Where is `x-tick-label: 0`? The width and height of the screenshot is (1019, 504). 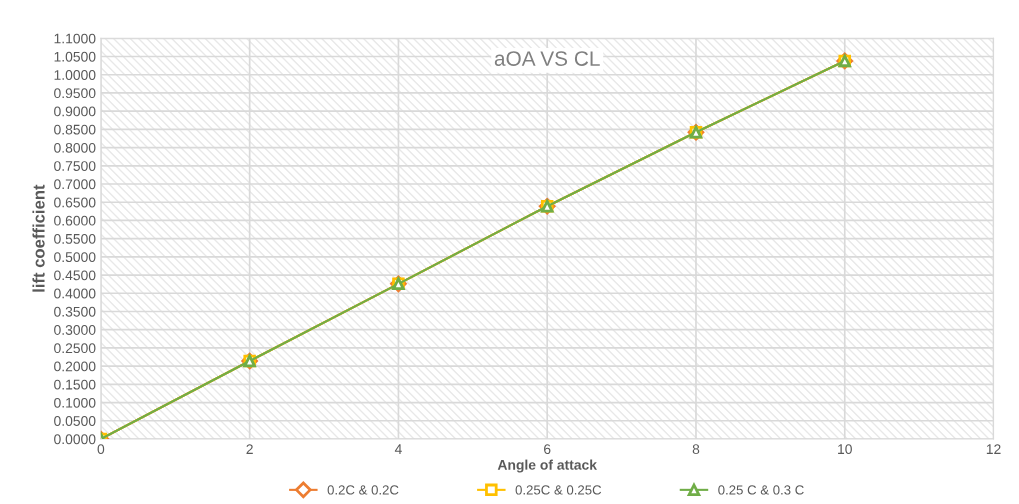 x-tick-label: 0 is located at coordinates (101, 449).